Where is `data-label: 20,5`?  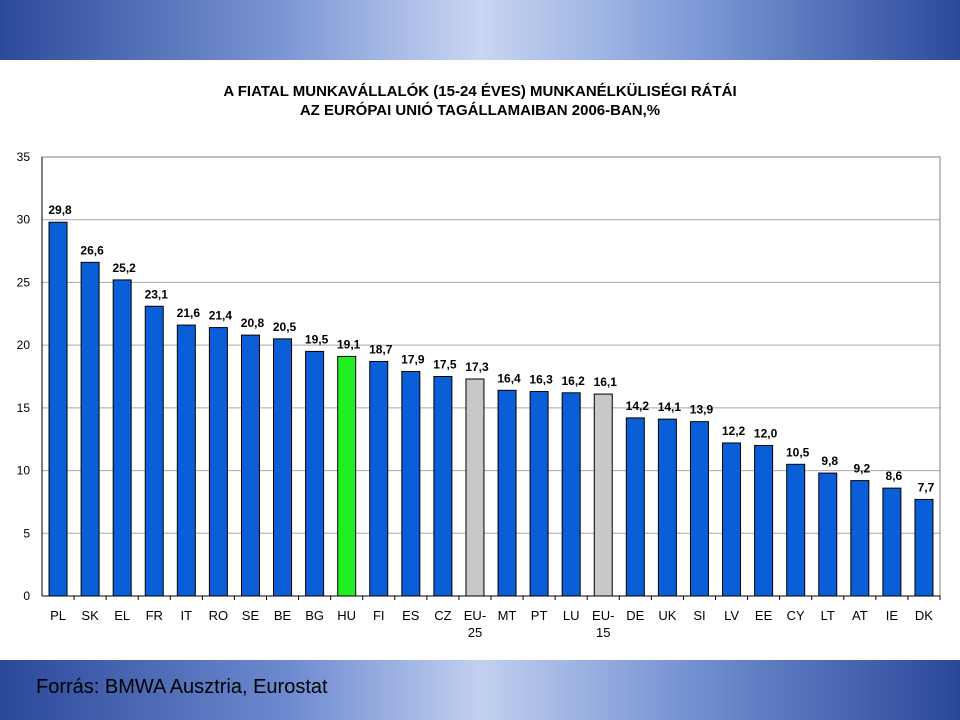 data-label: 20,5 is located at coordinates (285, 327).